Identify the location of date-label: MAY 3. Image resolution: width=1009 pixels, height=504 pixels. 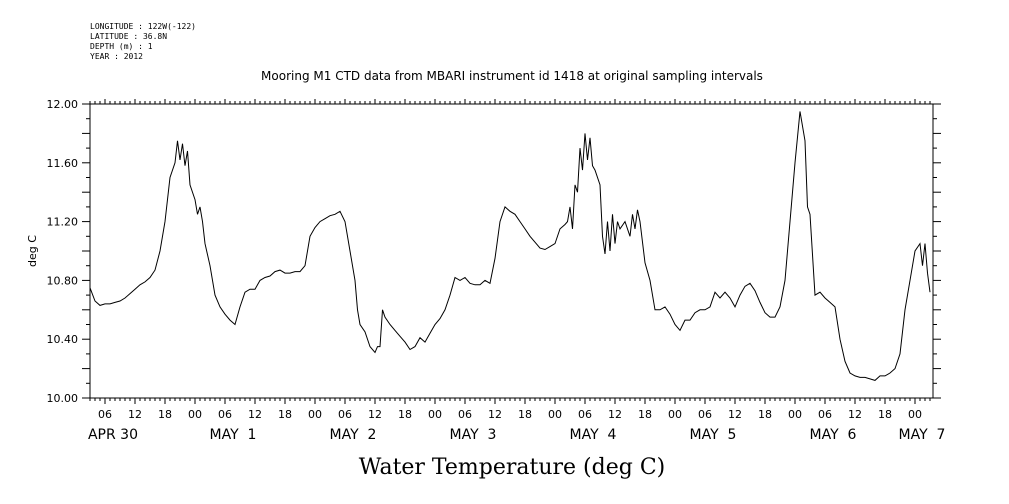
(473, 435).